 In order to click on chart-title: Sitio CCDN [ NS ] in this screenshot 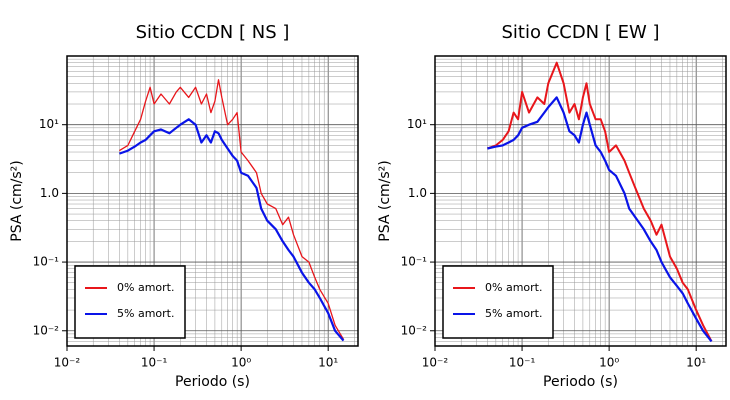, I will do `click(213, 32)`.